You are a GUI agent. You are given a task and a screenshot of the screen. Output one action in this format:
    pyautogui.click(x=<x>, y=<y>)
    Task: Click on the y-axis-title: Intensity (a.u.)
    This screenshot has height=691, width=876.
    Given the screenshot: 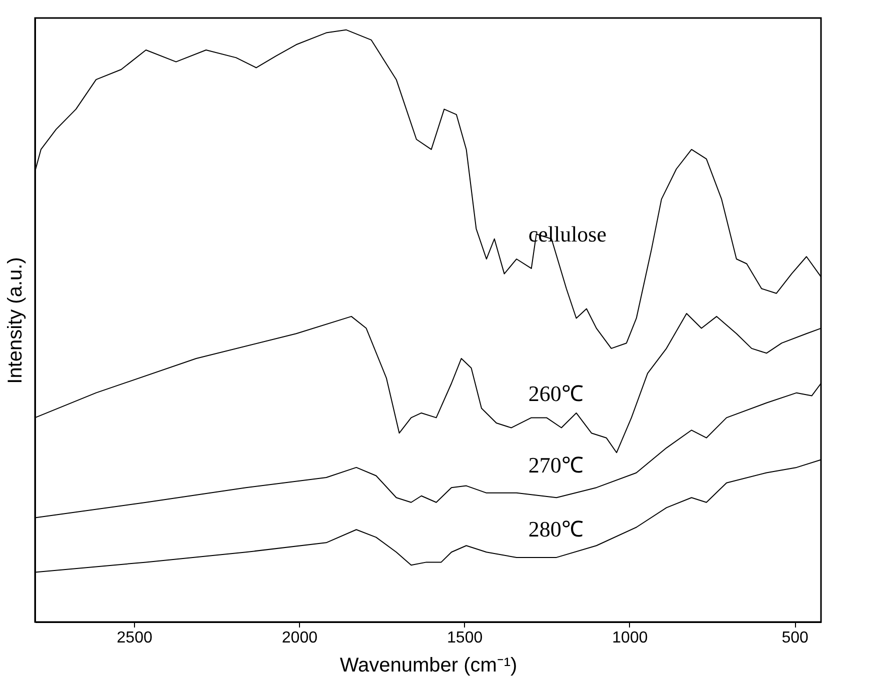 What is the action you would take?
    pyautogui.click(x=15, y=320)
    